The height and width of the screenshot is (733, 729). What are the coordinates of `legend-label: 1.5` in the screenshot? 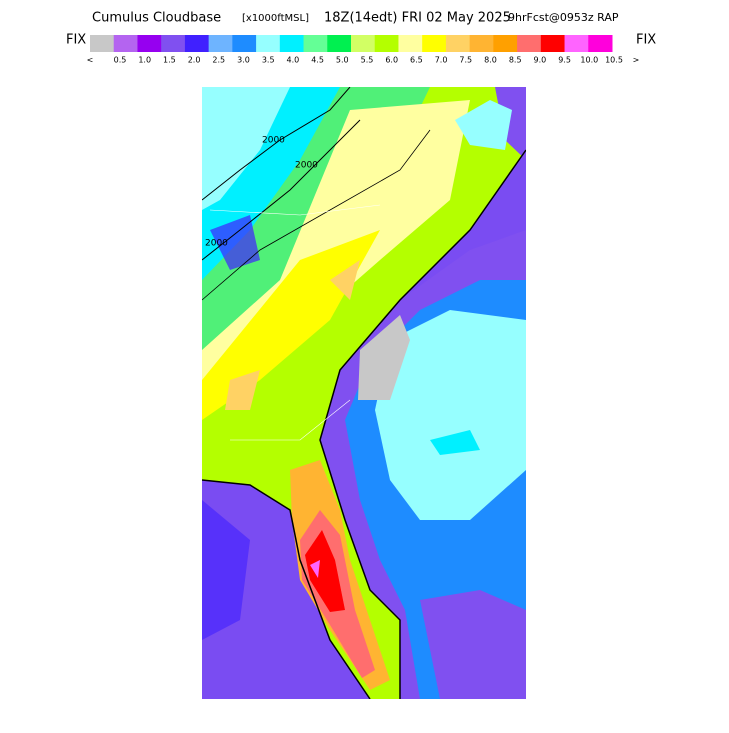 It's located at (169, 60).